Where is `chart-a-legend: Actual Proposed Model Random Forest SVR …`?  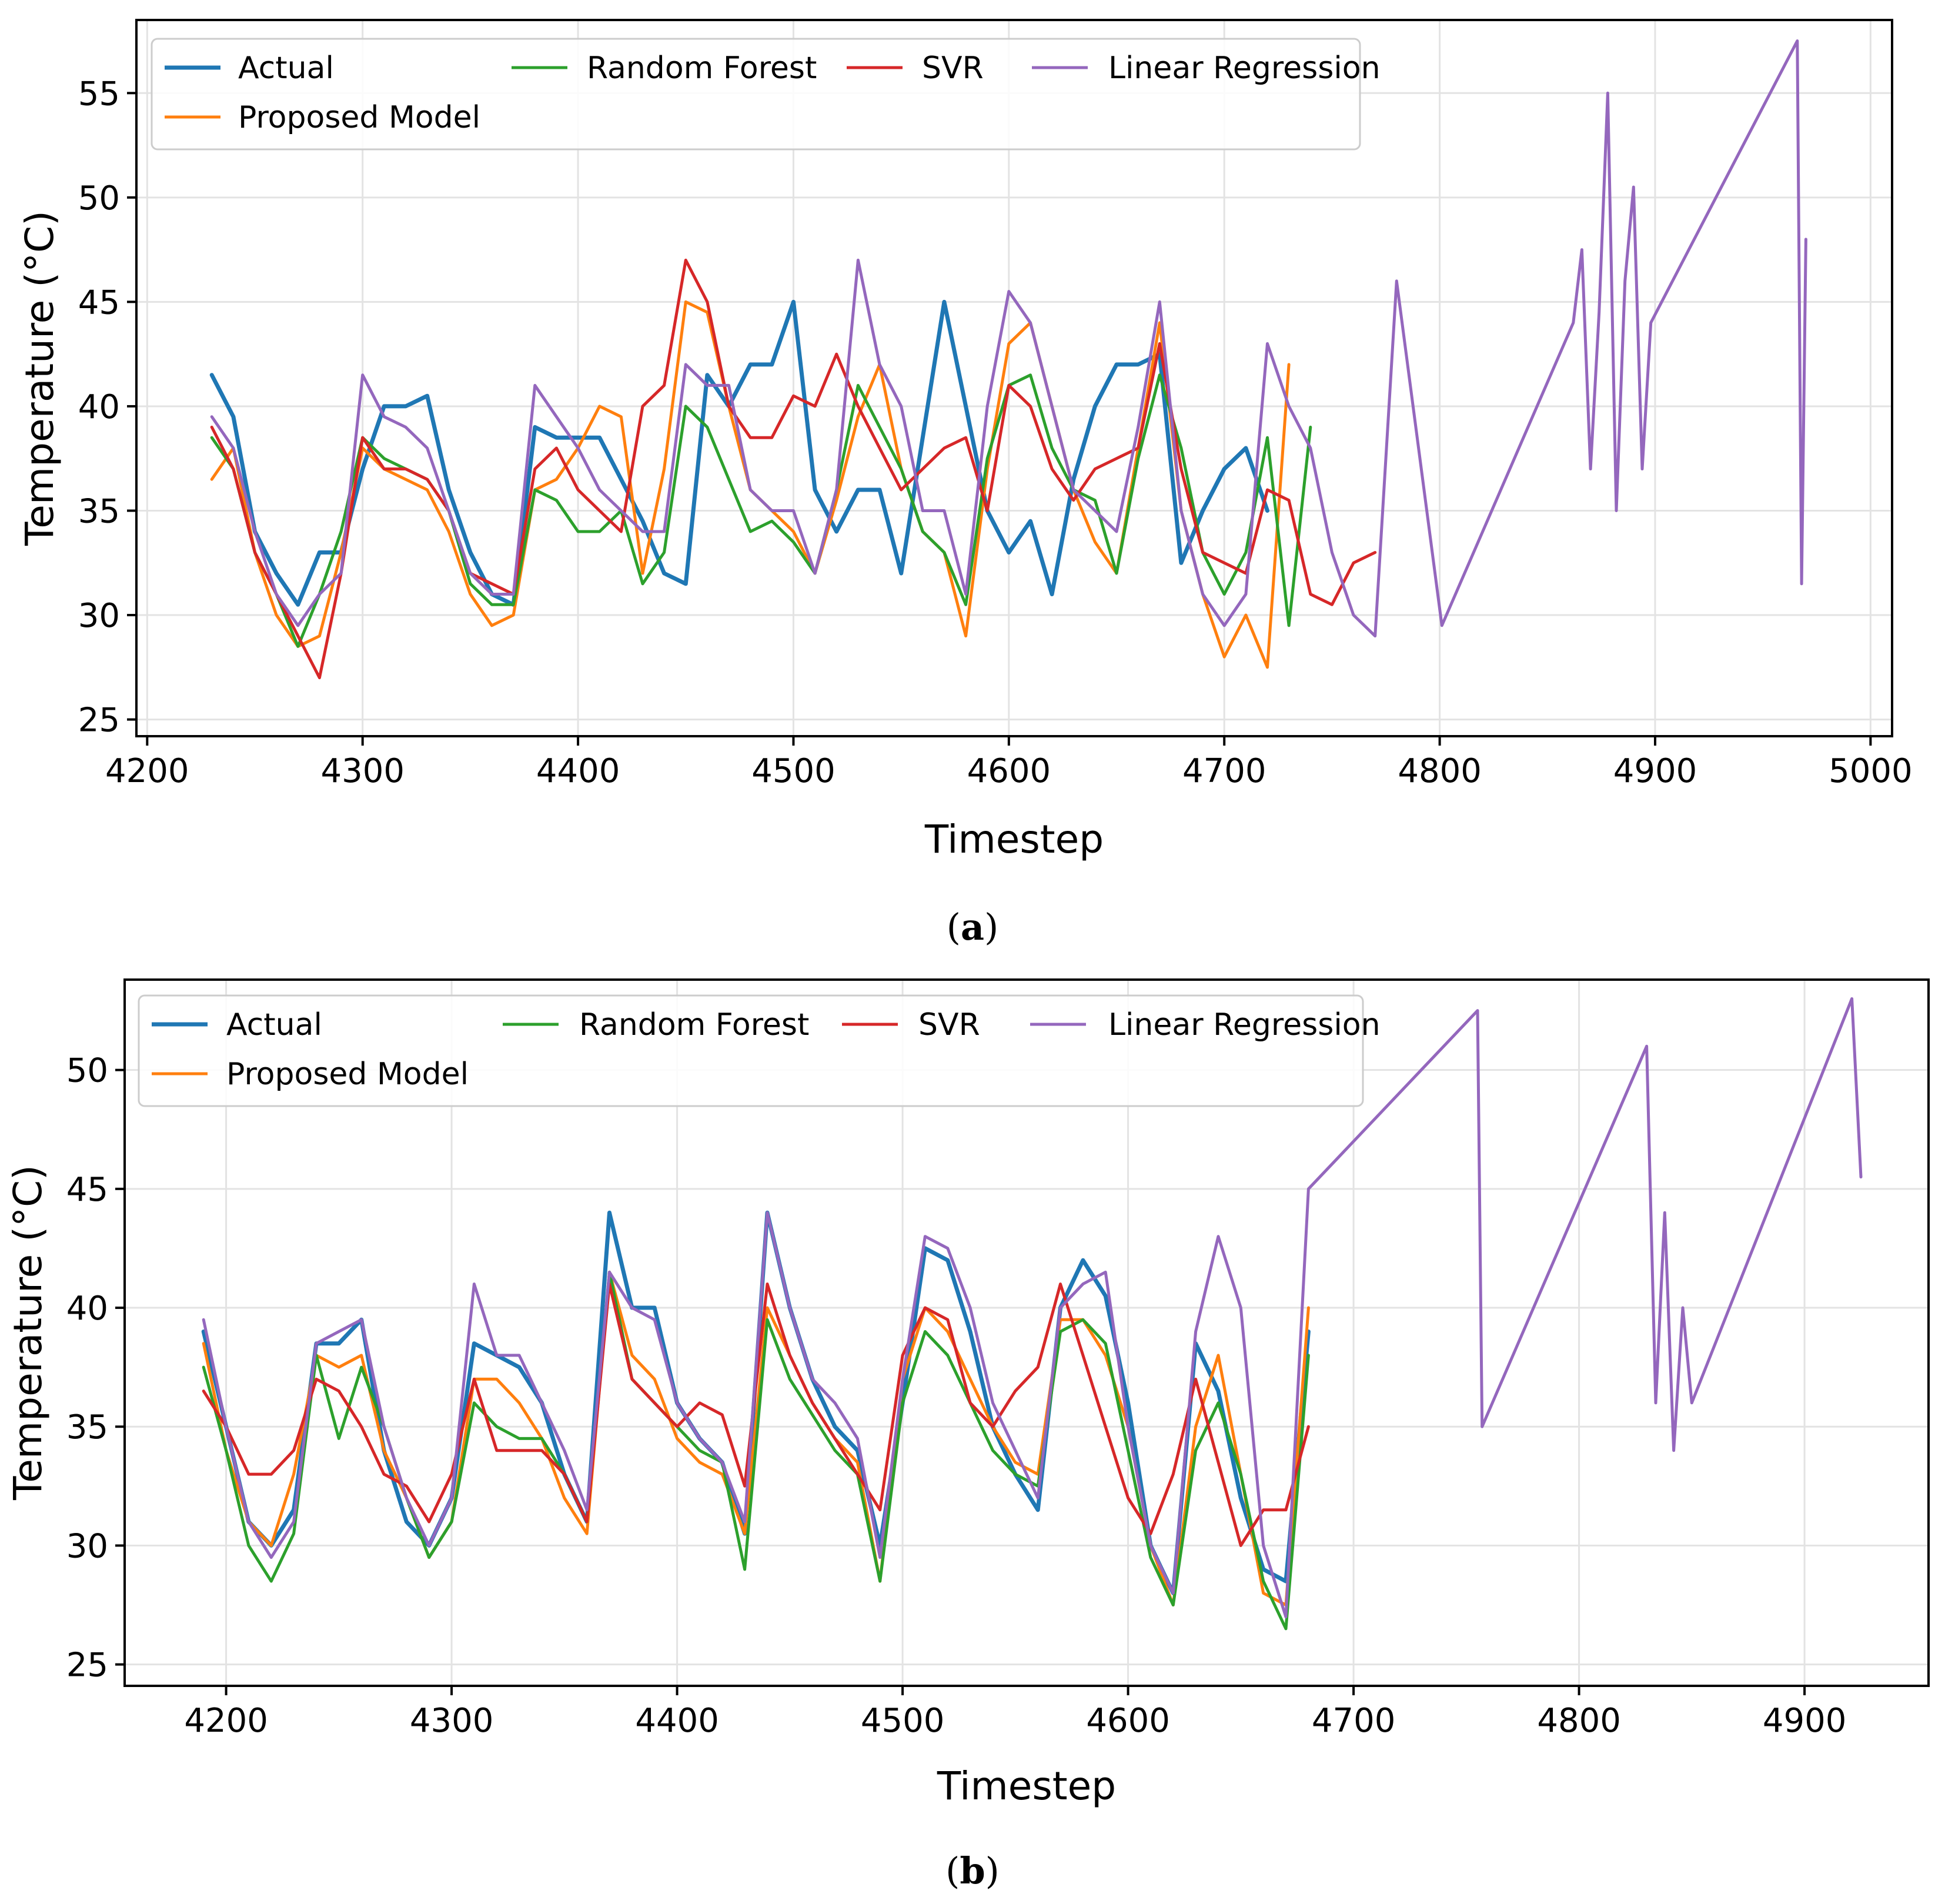 chart-a-legend: Actual Proposed Model Random Forest SVR … is located at coordinates (766, 95).